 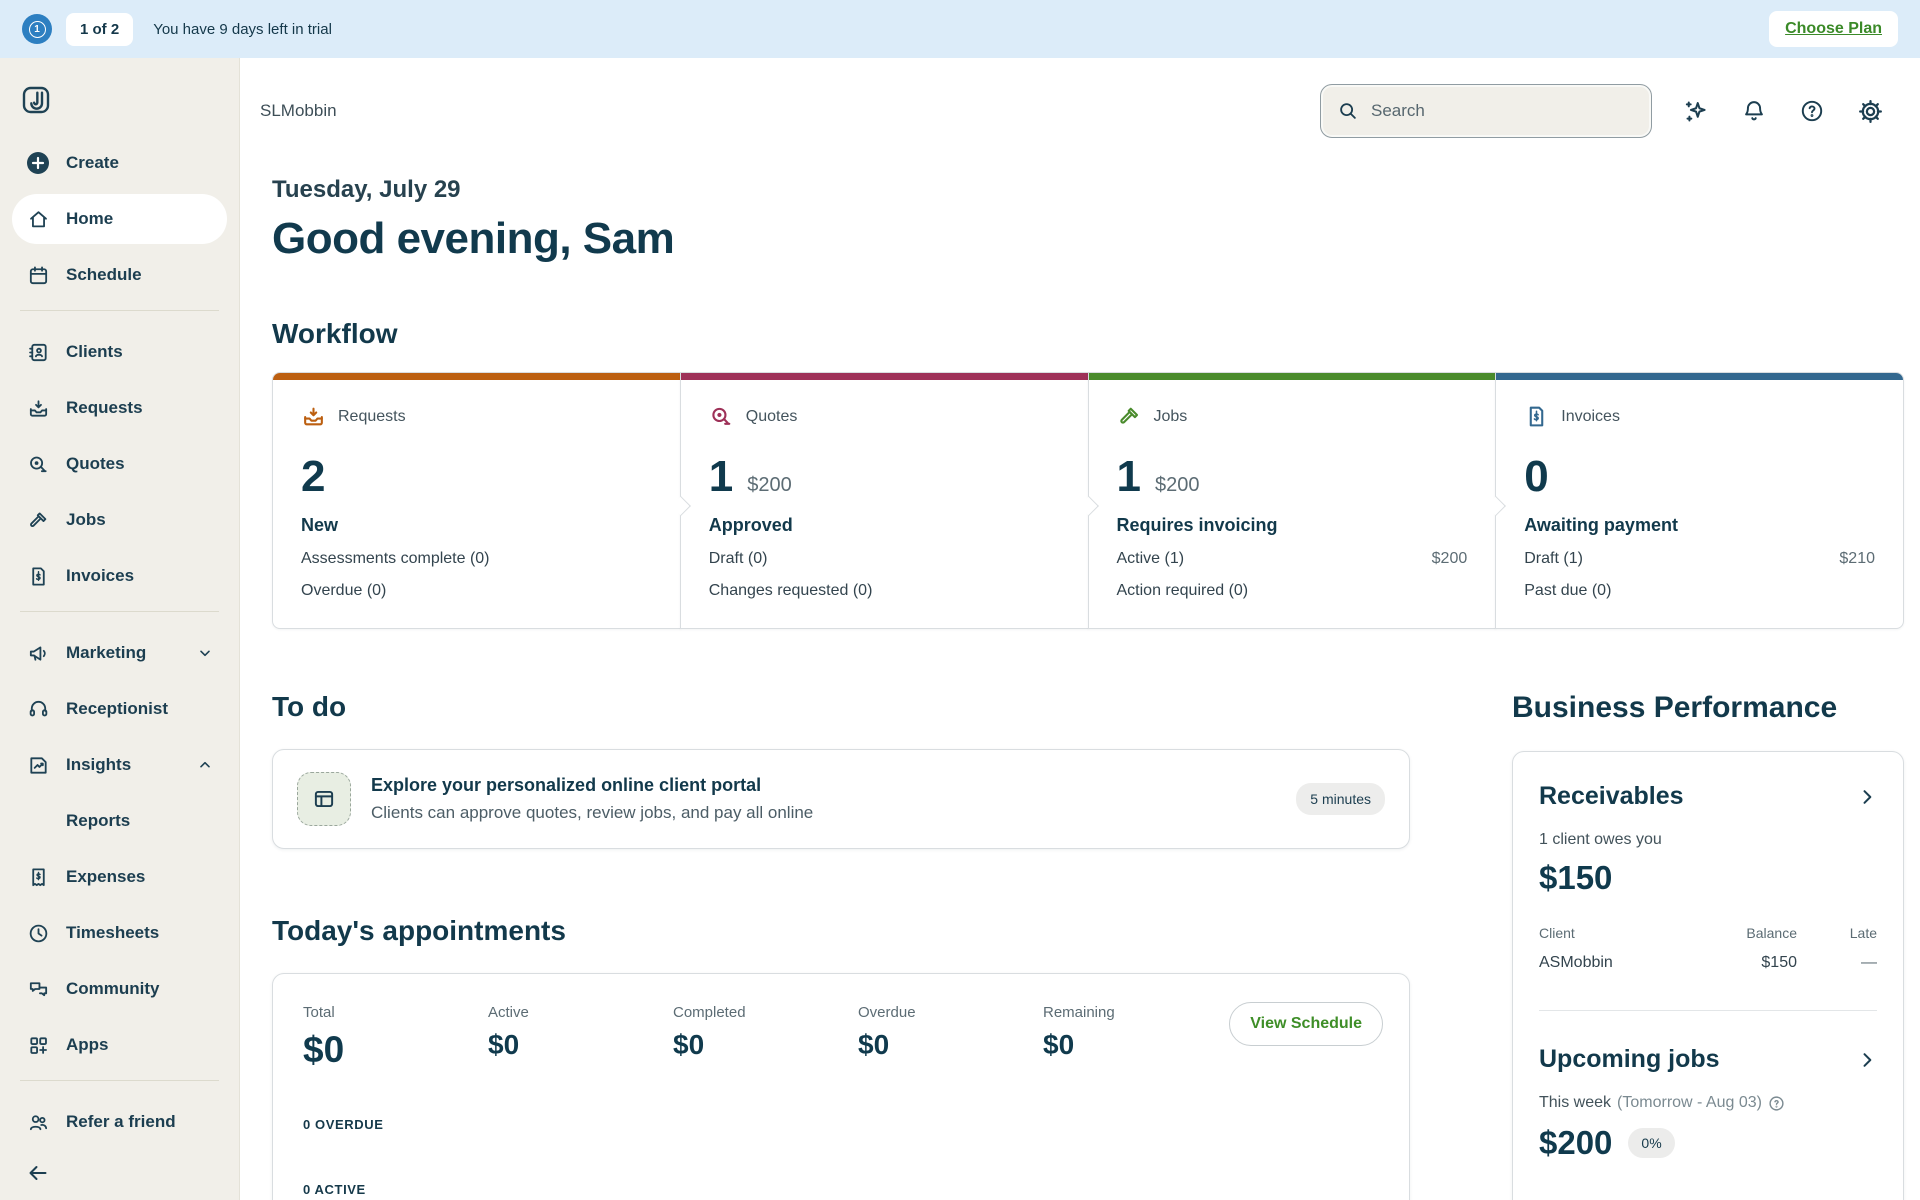 What do you see at coordinates (1754, 111) in the screenshot?
I see `bell-icon` at bounding box center [1754, 111].